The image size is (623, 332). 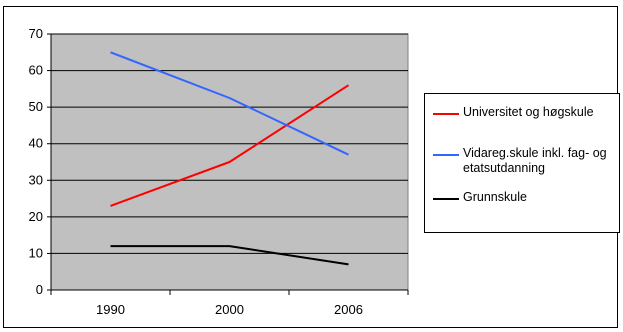 What do you see at coordinates (36, 70) in the screenshot?
I see `y-tick-label: 60` at bounding box center [36, 70].